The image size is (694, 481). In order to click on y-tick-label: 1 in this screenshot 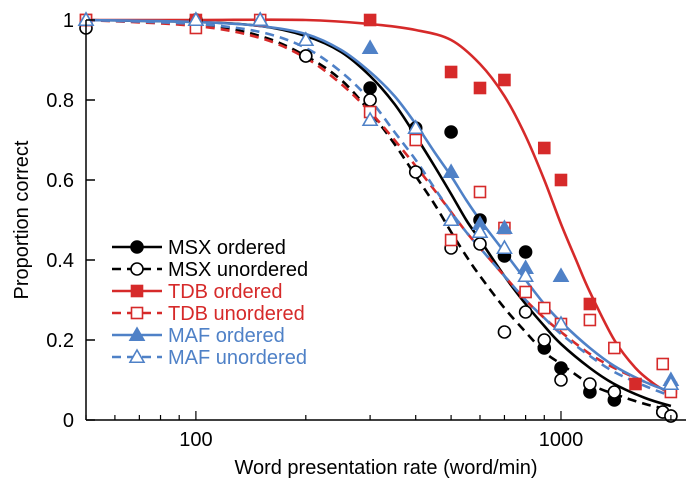, I will do `click(68, 21)`.